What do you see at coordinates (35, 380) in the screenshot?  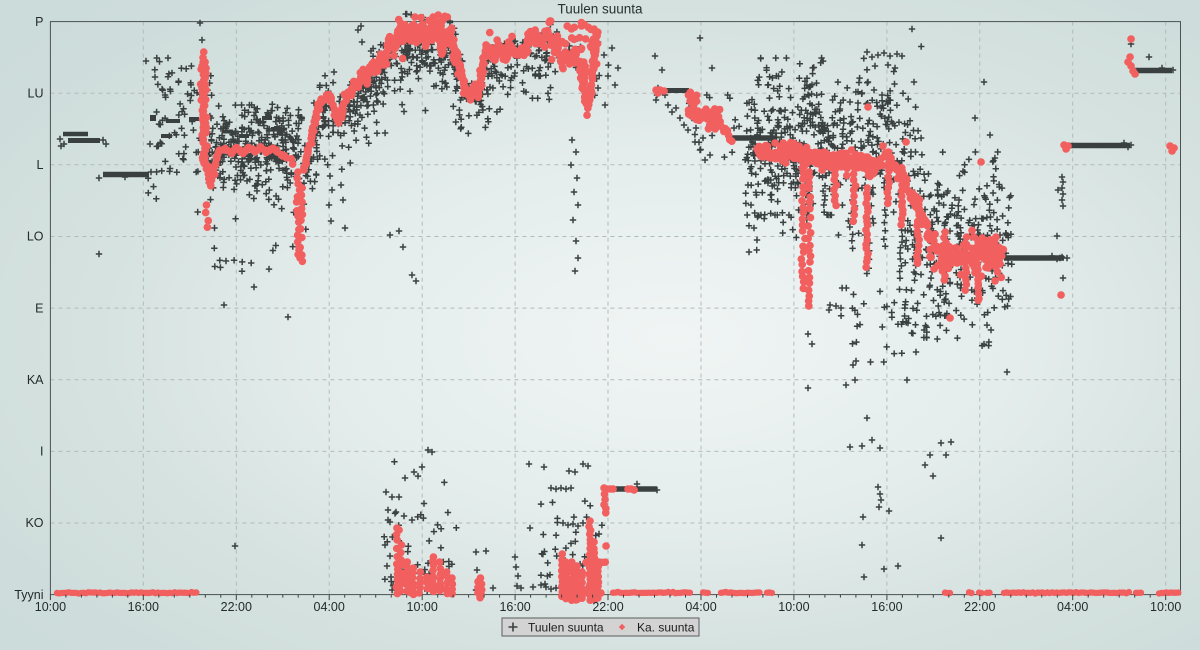 I see `svg-text: KA` at bounding box center [35, 380].